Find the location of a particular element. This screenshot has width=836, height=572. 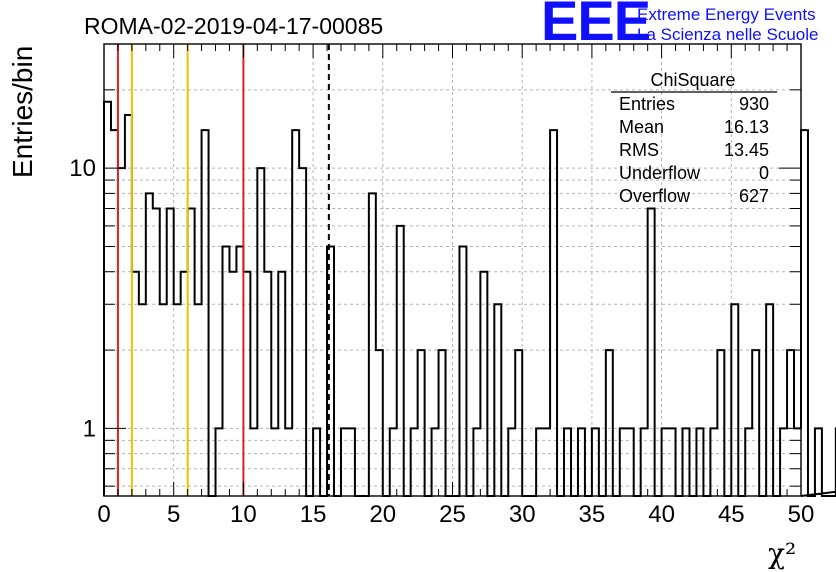

x-axis-label: χ² is located at coordinates (782, 553).